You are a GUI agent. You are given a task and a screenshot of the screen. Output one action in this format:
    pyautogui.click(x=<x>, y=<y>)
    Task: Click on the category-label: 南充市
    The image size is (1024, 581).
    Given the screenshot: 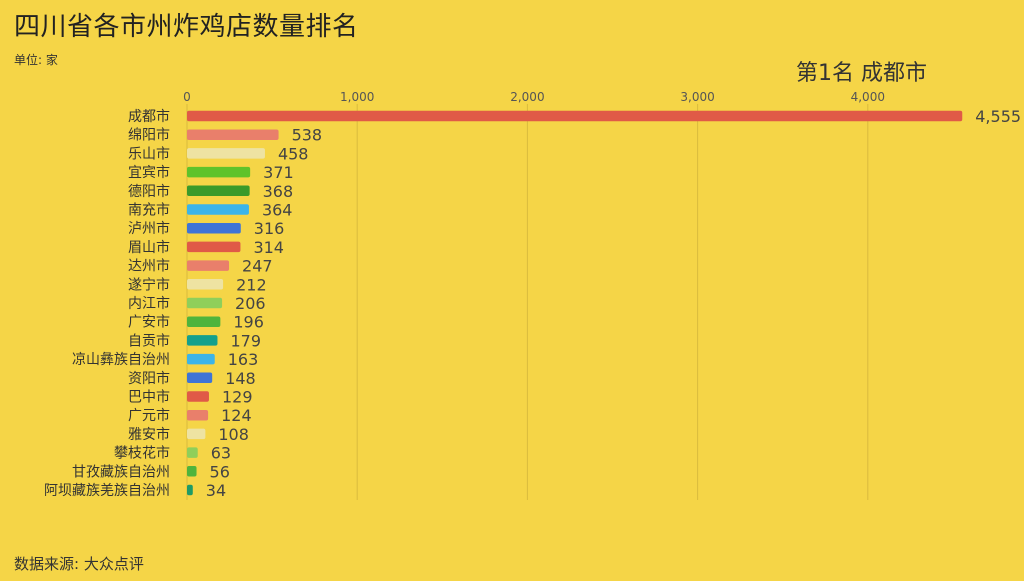 What is the action you would take?
    pyautogui.click(x=149, y=210)
    